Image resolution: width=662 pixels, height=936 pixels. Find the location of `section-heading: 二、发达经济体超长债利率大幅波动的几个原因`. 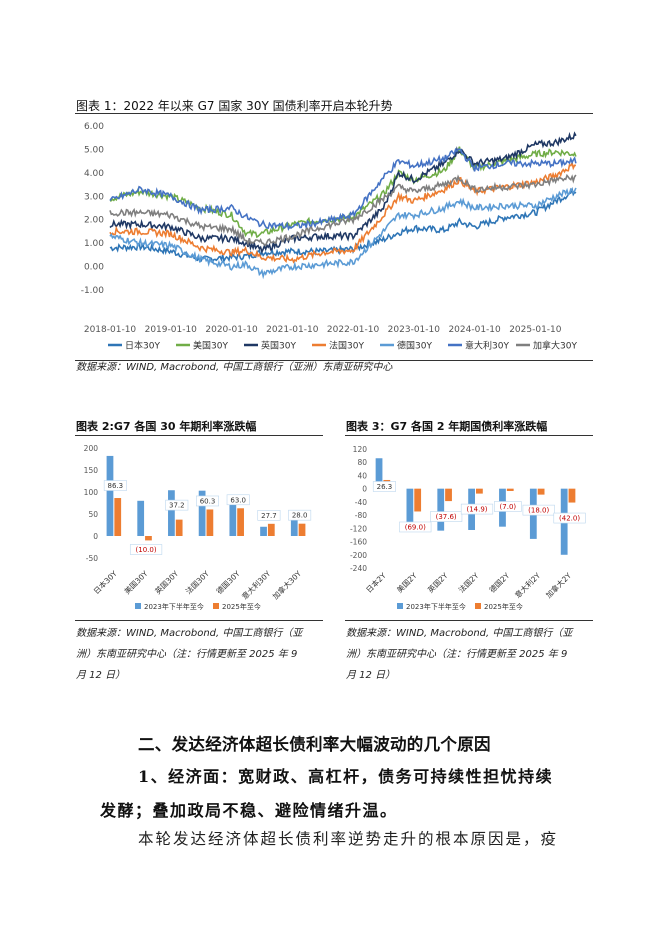

section-heading: 二、发达经济体超长债利率大幅波动的几个原因 is located at coordinates (314, 744).